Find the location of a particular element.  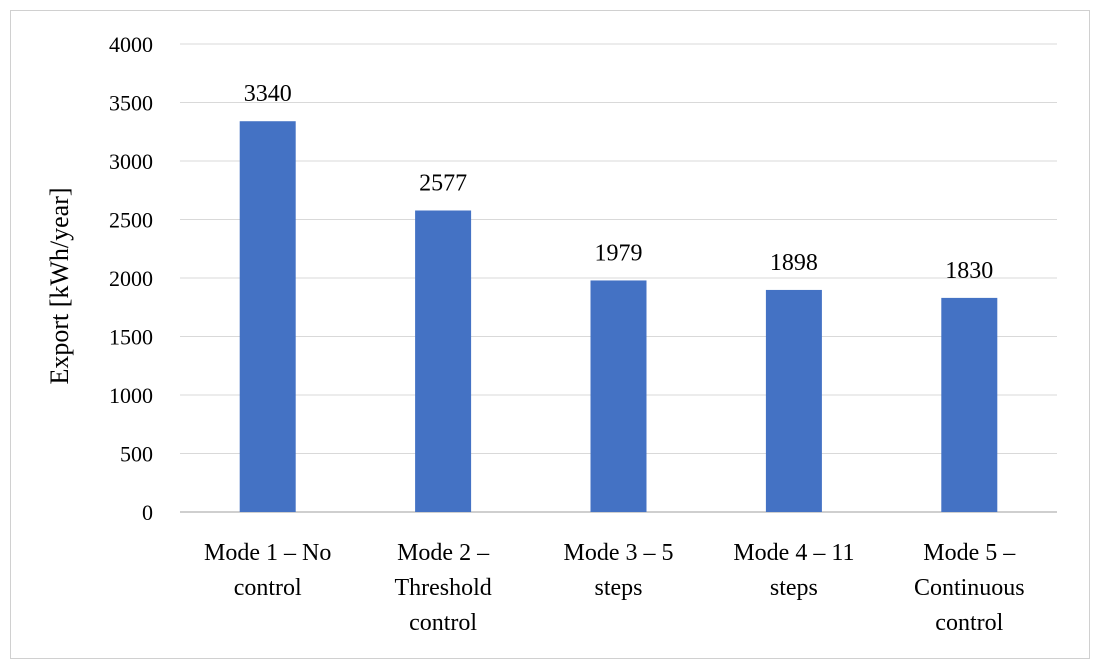

y-tick-label: 2000 is located at coordinates (131, 278).